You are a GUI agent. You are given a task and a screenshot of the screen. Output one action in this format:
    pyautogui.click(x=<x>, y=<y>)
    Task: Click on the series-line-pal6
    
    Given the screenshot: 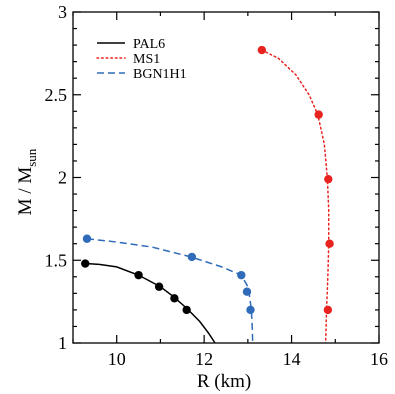 What is the action you would take?
    pyautogui.click(x=150, y=302)
    